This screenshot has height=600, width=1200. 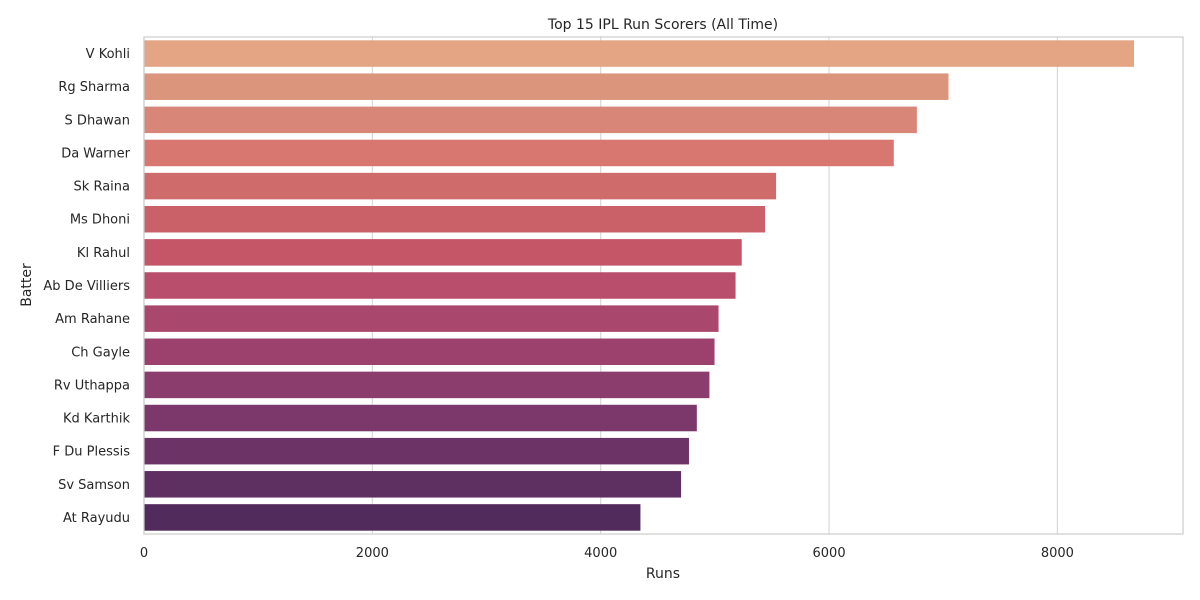 I want to click on y-tick-label: Ch Gayle, so click(x=100, y=352).